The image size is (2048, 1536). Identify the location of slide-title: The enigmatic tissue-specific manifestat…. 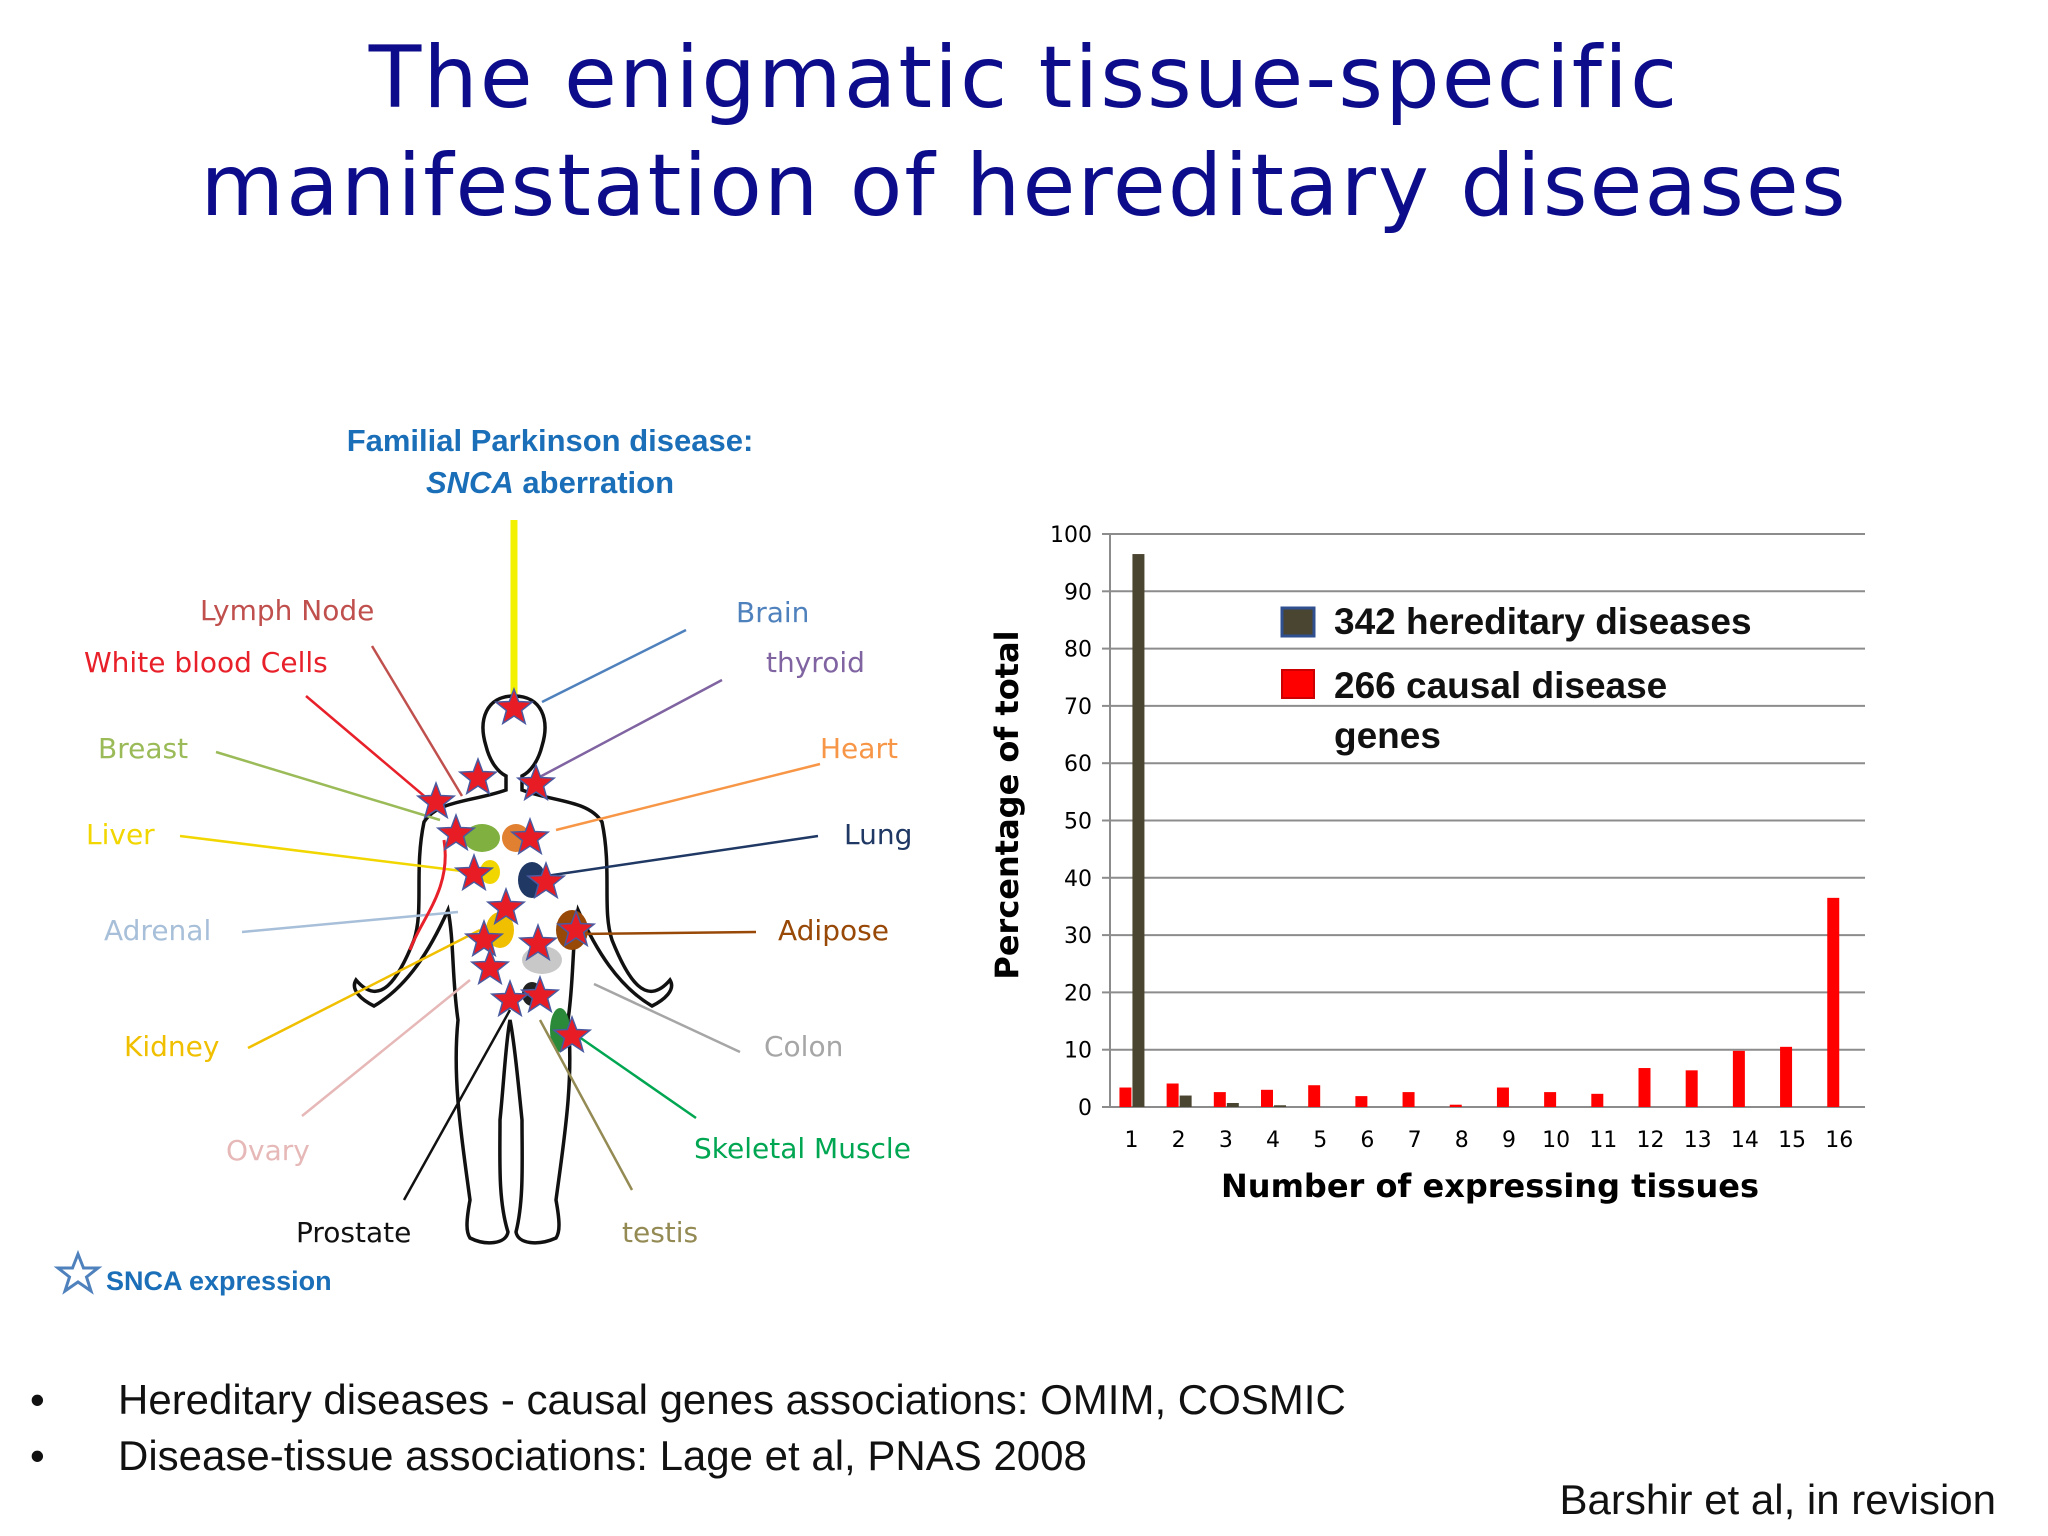
(1024, 132).